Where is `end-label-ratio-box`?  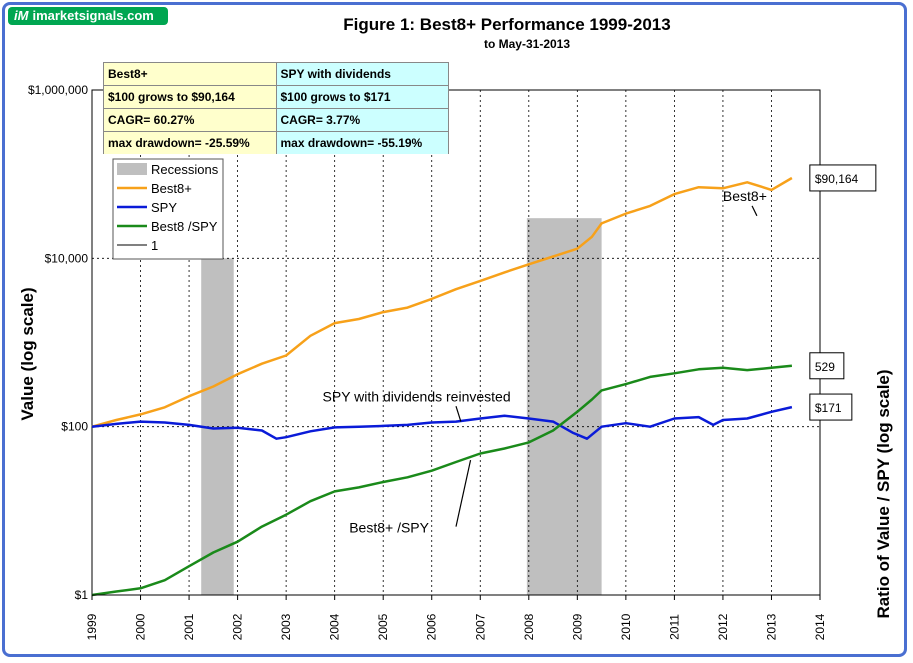 end-label-ratio-box is located at coordinates (827, 366).